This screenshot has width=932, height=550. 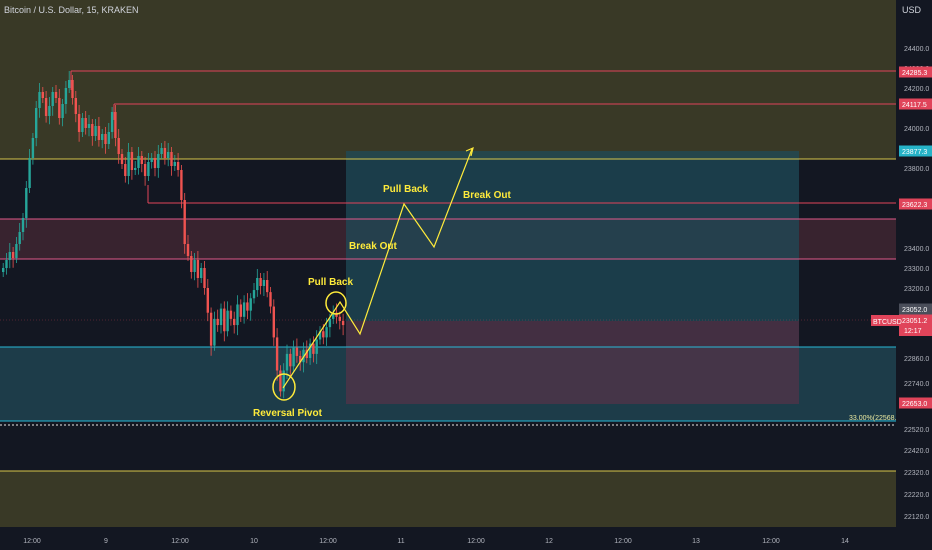 What do you see at coordinates (916, 129) in the screenshot?
I see `y-tick-label: 24000.0` at bounding box center [916, 129].